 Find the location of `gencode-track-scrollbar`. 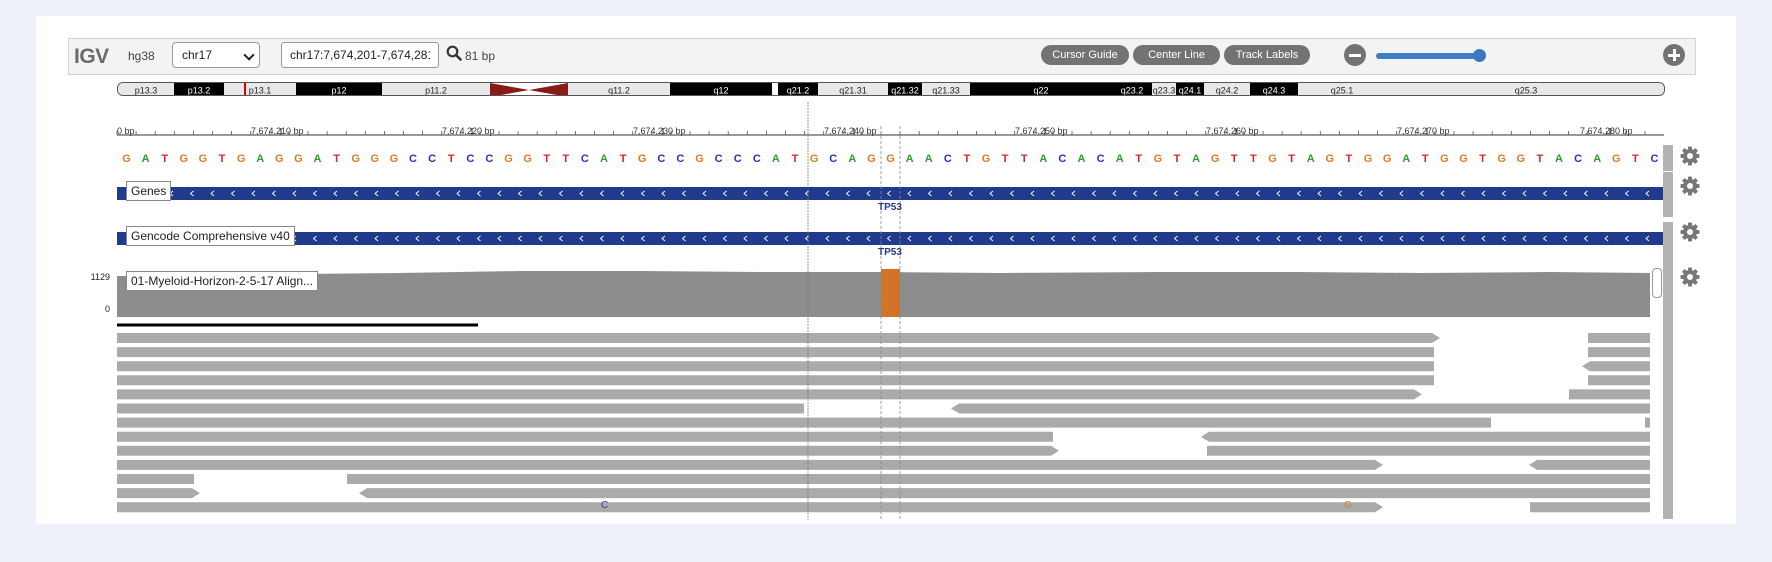

gencode-track-scrollbar is located at coordinates (1668, 244).